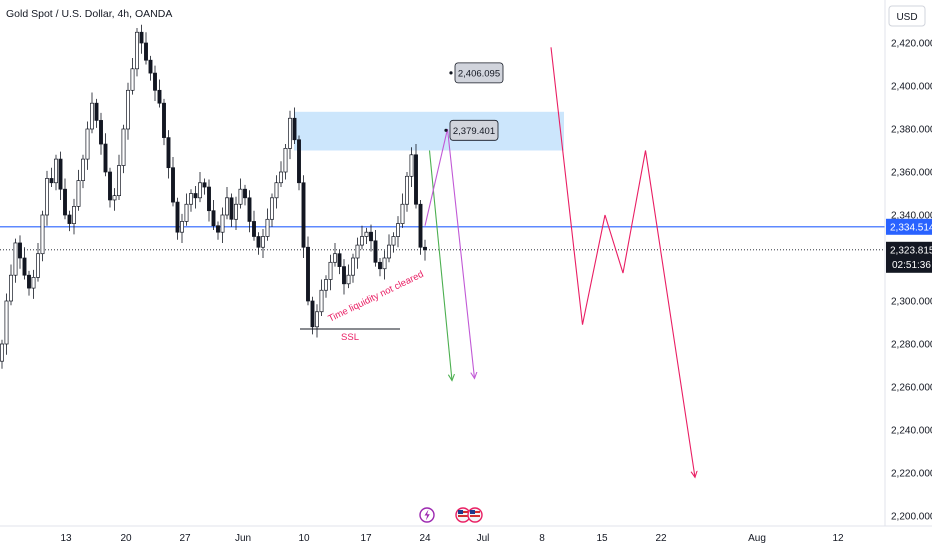  I want to click on time-tick: 15, so click(602, 538).